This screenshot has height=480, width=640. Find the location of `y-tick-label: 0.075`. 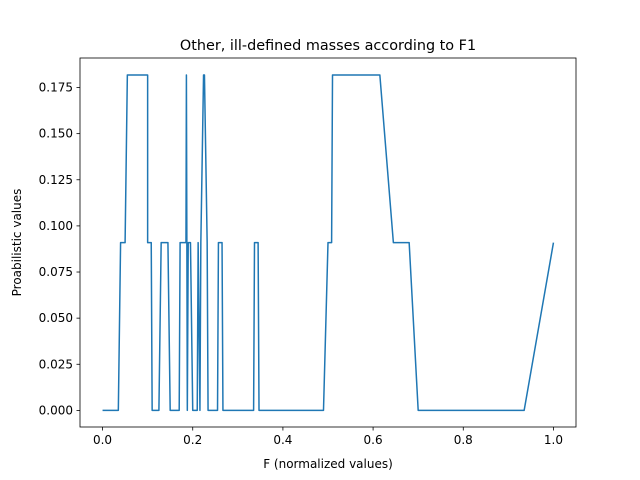

y-tick-label: 0.075 is located at coordinates (56, 272).